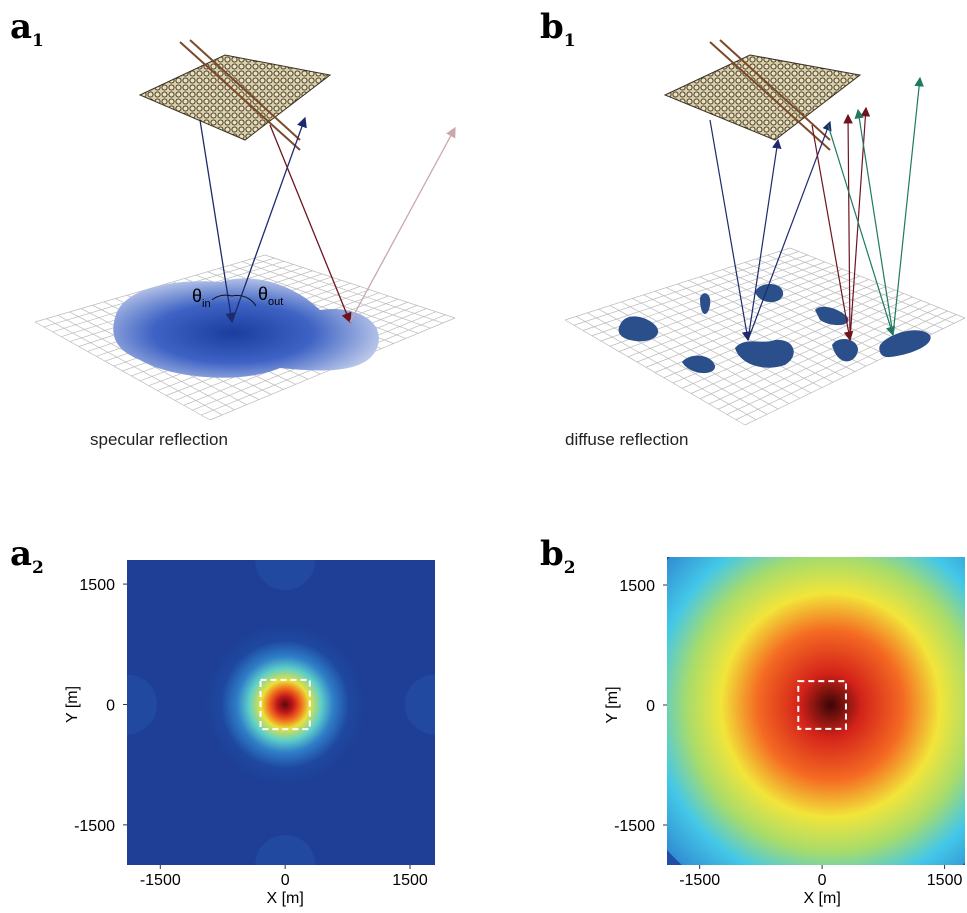 Image resolution: width=967 pixels, height=913 pixels. Describe the element at coordinates (558, 29) in the screenshot. I see `panel-label: b1` at that location.